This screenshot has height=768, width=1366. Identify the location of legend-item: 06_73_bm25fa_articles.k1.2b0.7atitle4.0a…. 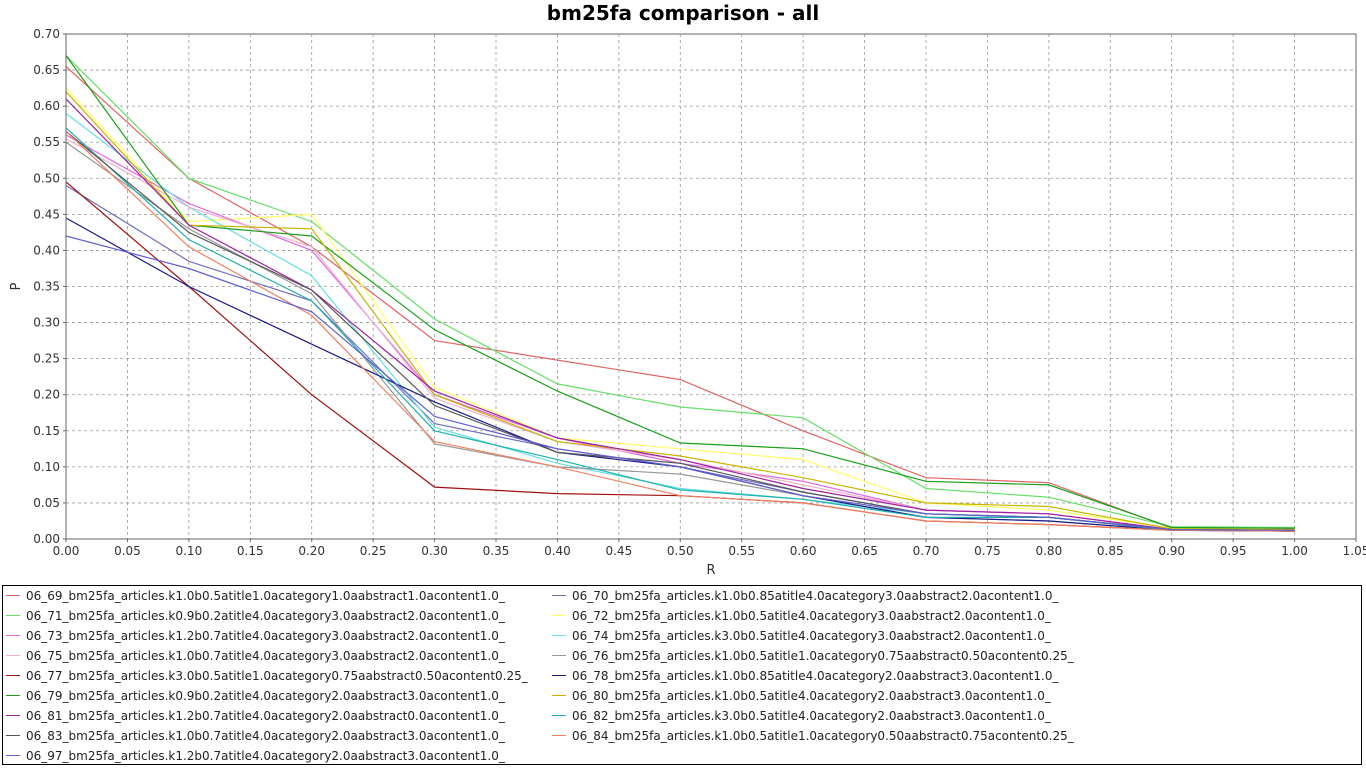
(255, 636).